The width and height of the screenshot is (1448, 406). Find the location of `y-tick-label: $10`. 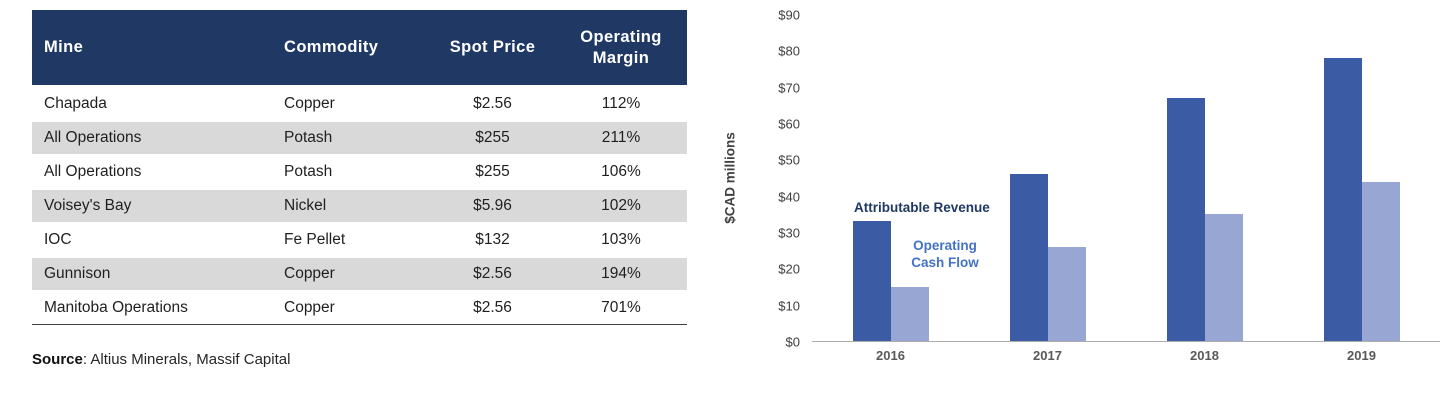

y-tick-label: $10 is located at coordinates (789, 306).